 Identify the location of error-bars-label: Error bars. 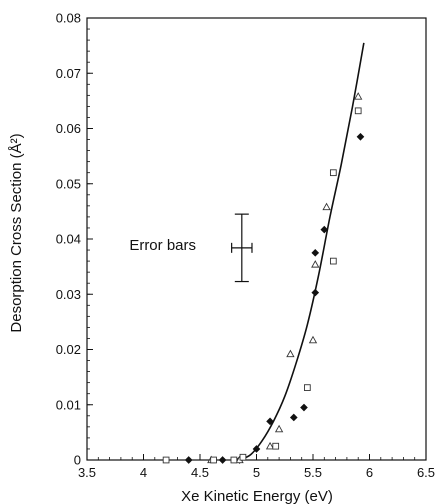
(162, 245).